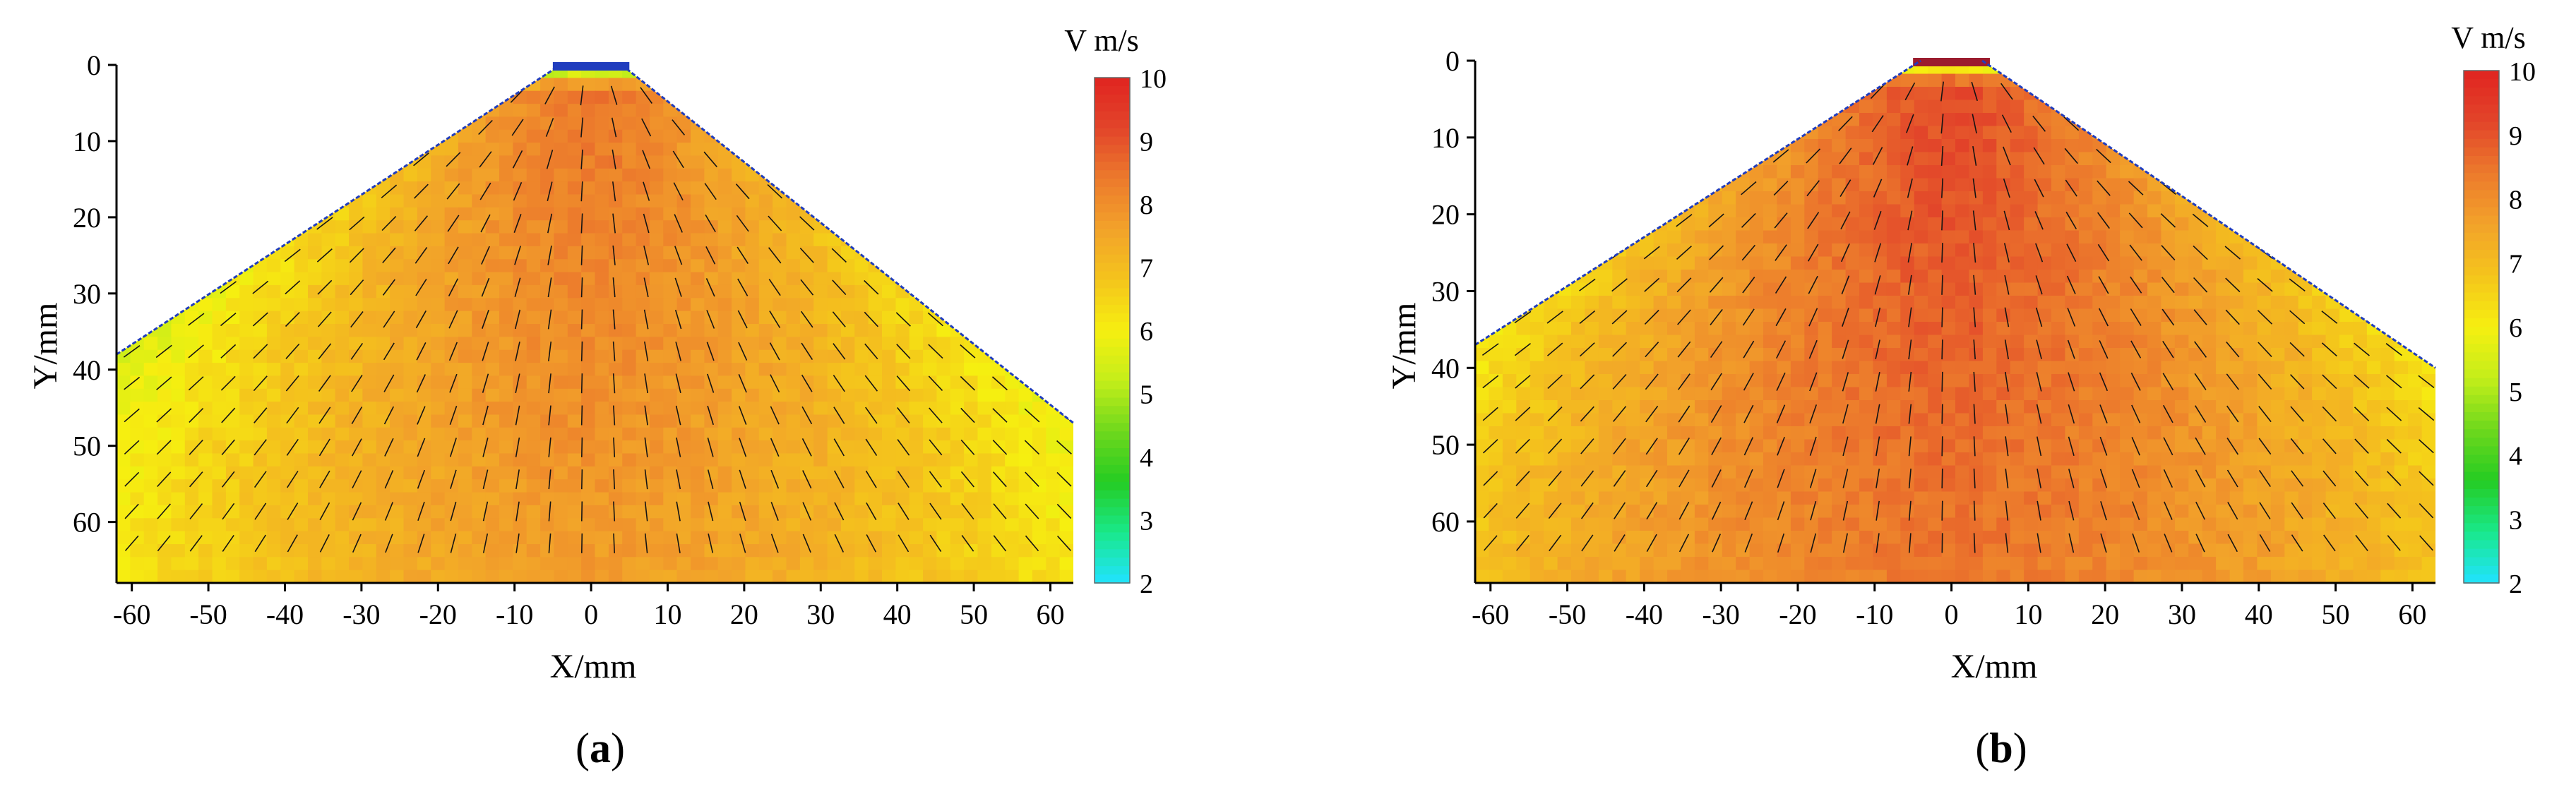 The width and height of the screenshot is (2576, 801). I want to click on y-tick-label: 0, so click(94, 65).